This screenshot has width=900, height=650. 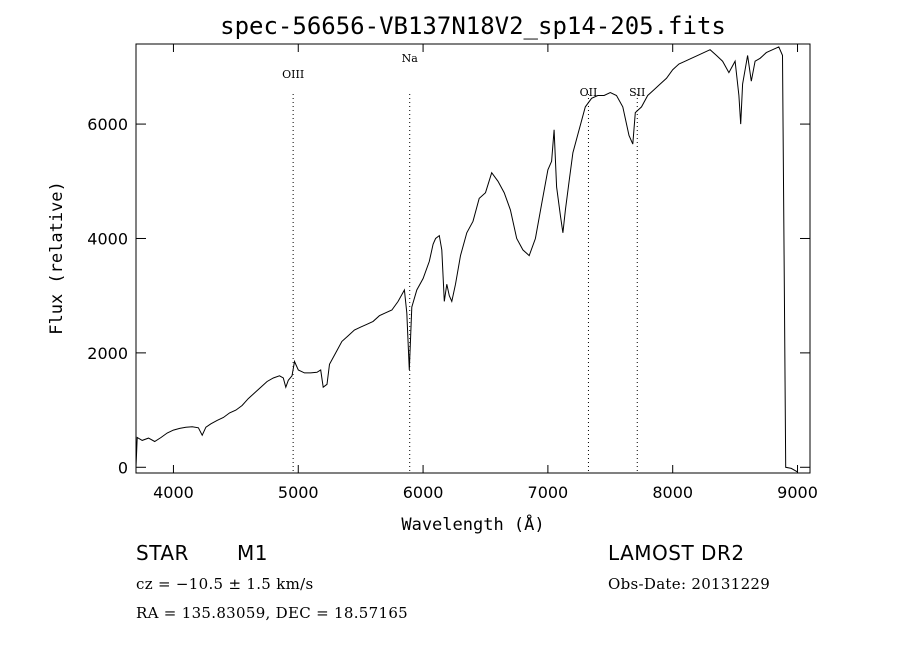 What do you see at coordinates (272, 613) in the screenshot?
I see `coordinates-text: RA = 135.83059, DEC = 18.57165` at bounding box center [272, 613].